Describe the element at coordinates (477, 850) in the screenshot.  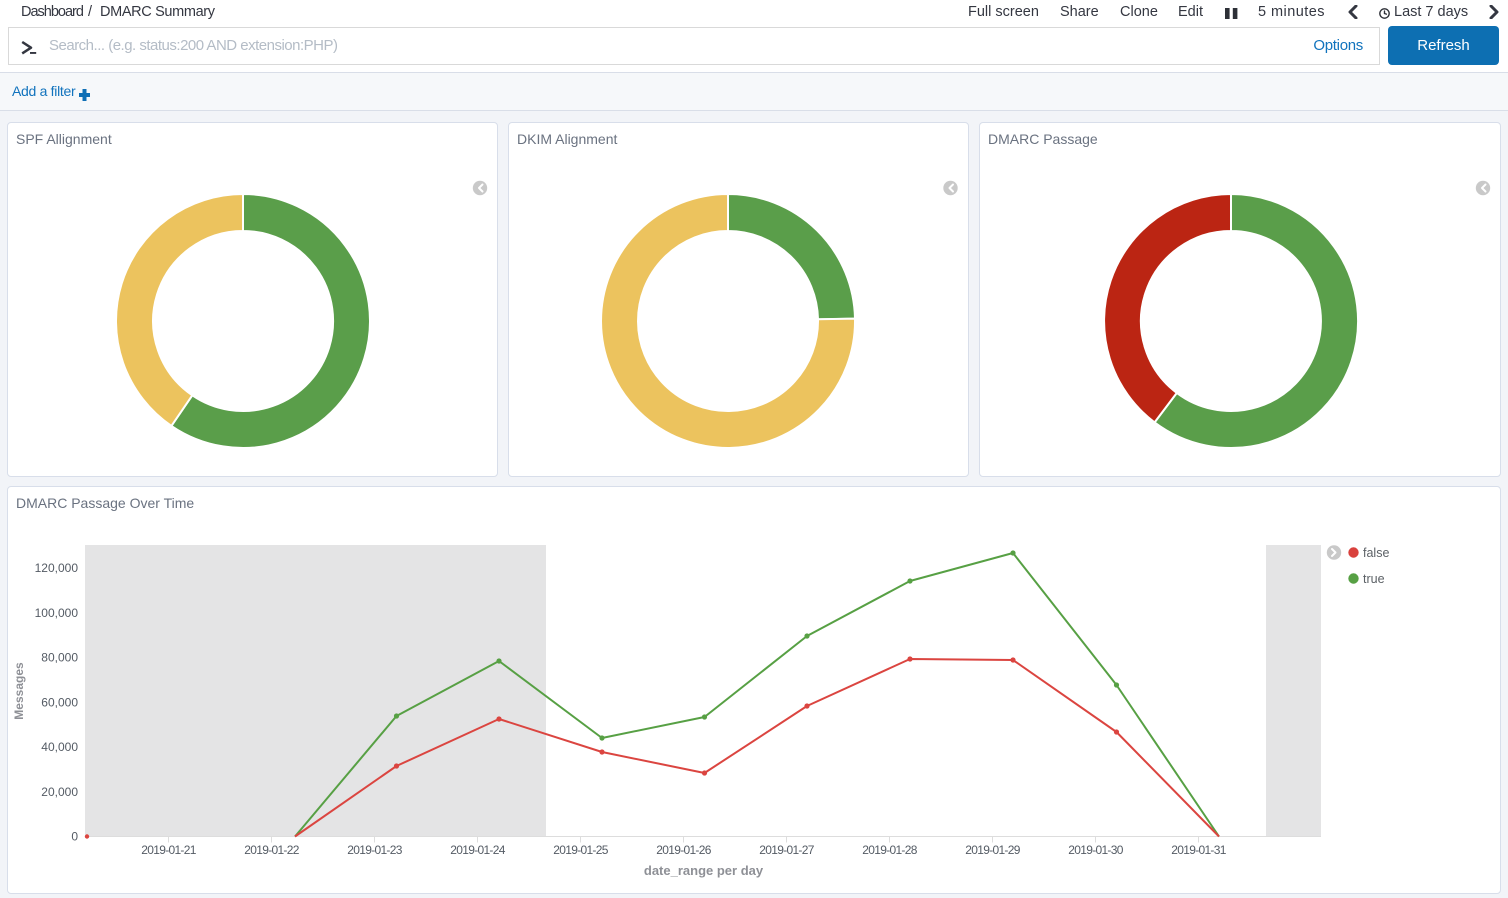
I see `svg-text: 2019-01-24` at that location.